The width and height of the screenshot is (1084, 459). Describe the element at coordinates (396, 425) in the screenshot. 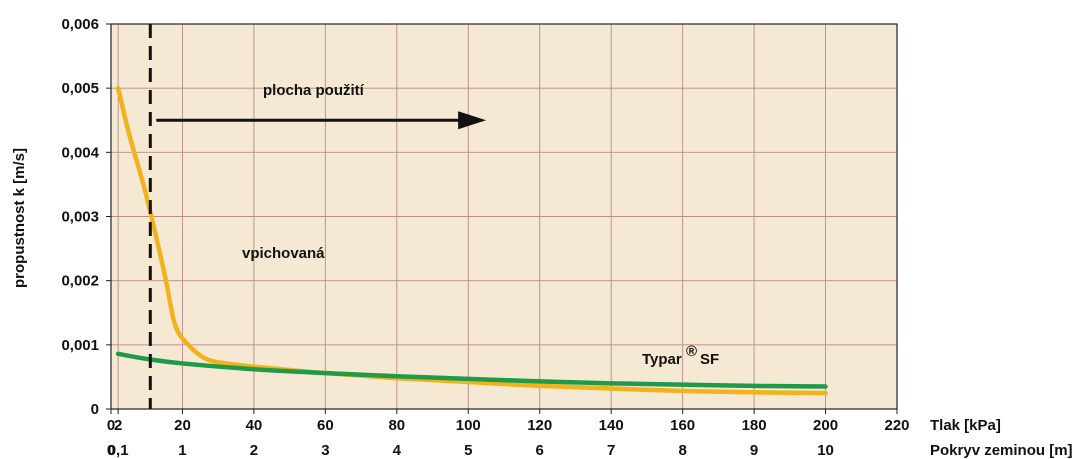

I see `x-tick-label: 80` at that location.